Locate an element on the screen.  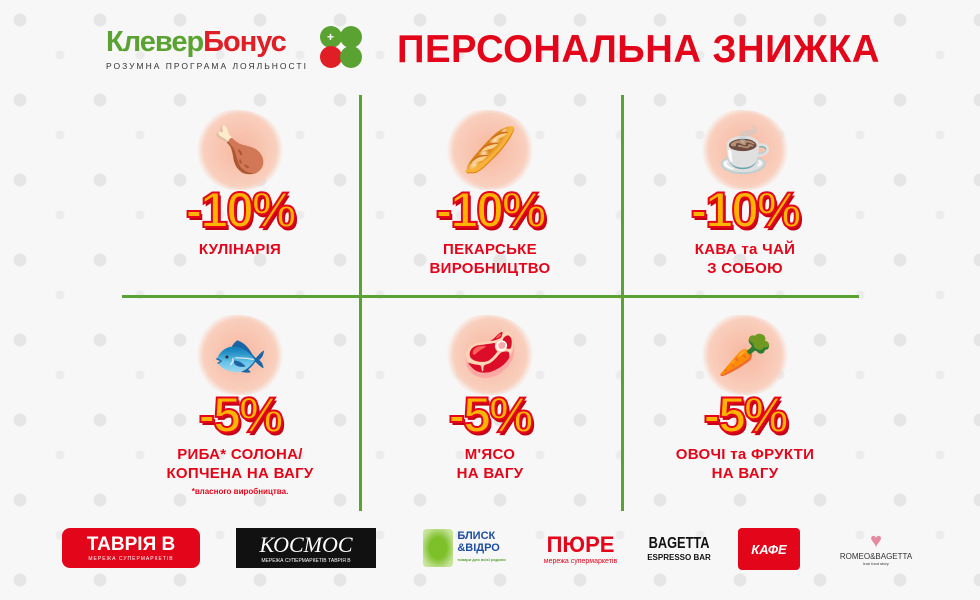
brand-name: БЛИСК is located at coordinates (476, 536).